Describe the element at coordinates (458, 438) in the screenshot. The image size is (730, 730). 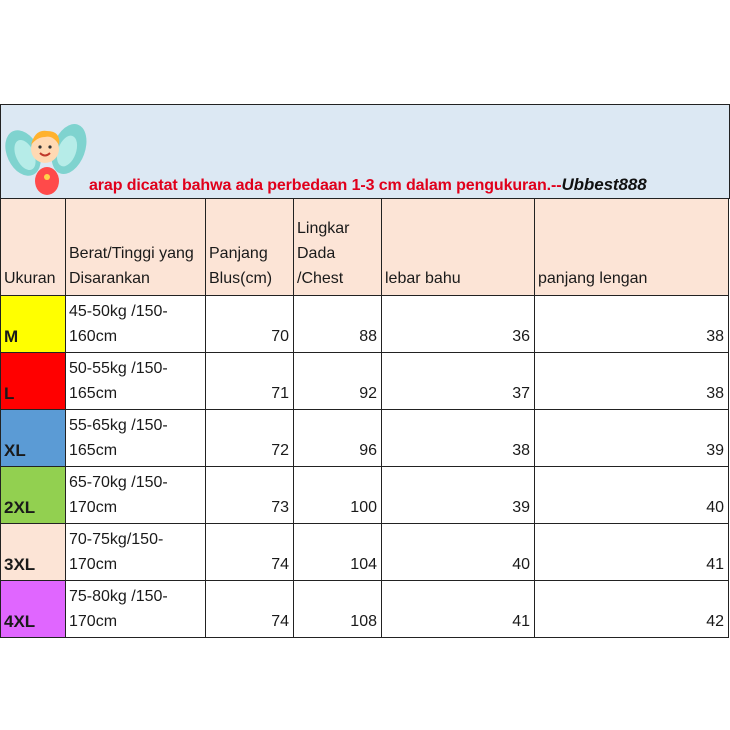
I see `shoulder-cell: 38` at that location.